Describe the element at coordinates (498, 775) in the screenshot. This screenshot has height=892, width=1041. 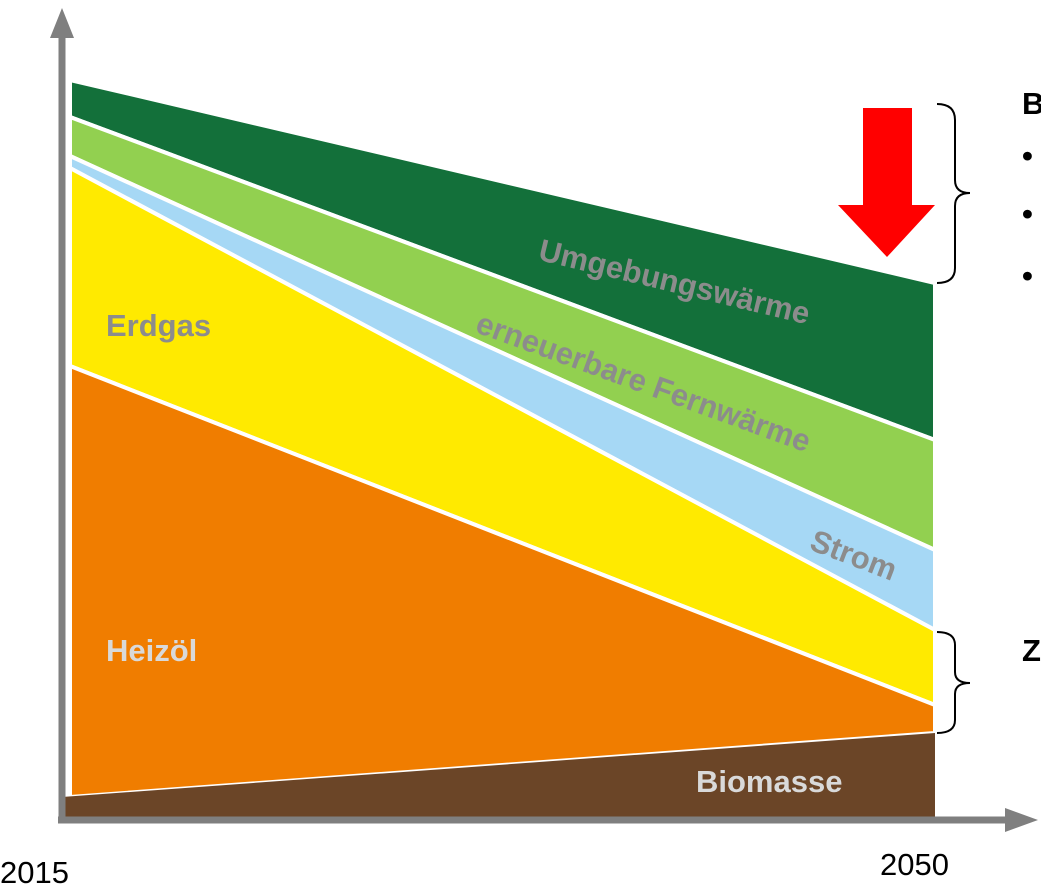
I see `area-biomasse` at that location.